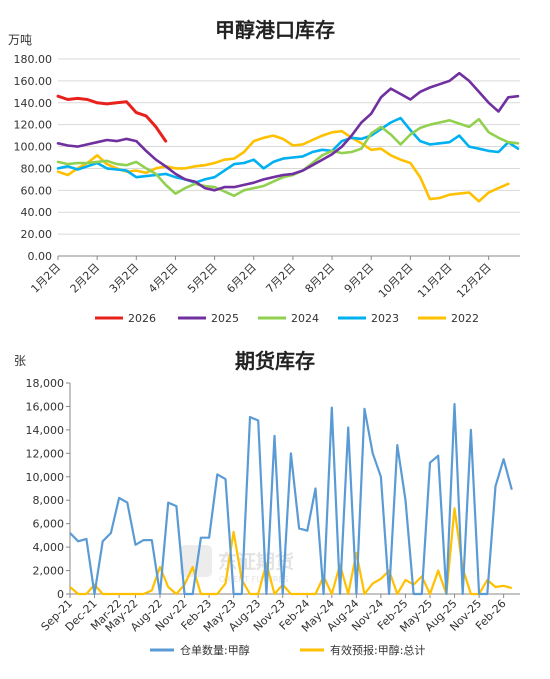 The height and width of the screenshot is (679, 550). Describe the element at coordinates (49, 524) in the screenshot. I see `y-tick-label: 6,000` at that location.